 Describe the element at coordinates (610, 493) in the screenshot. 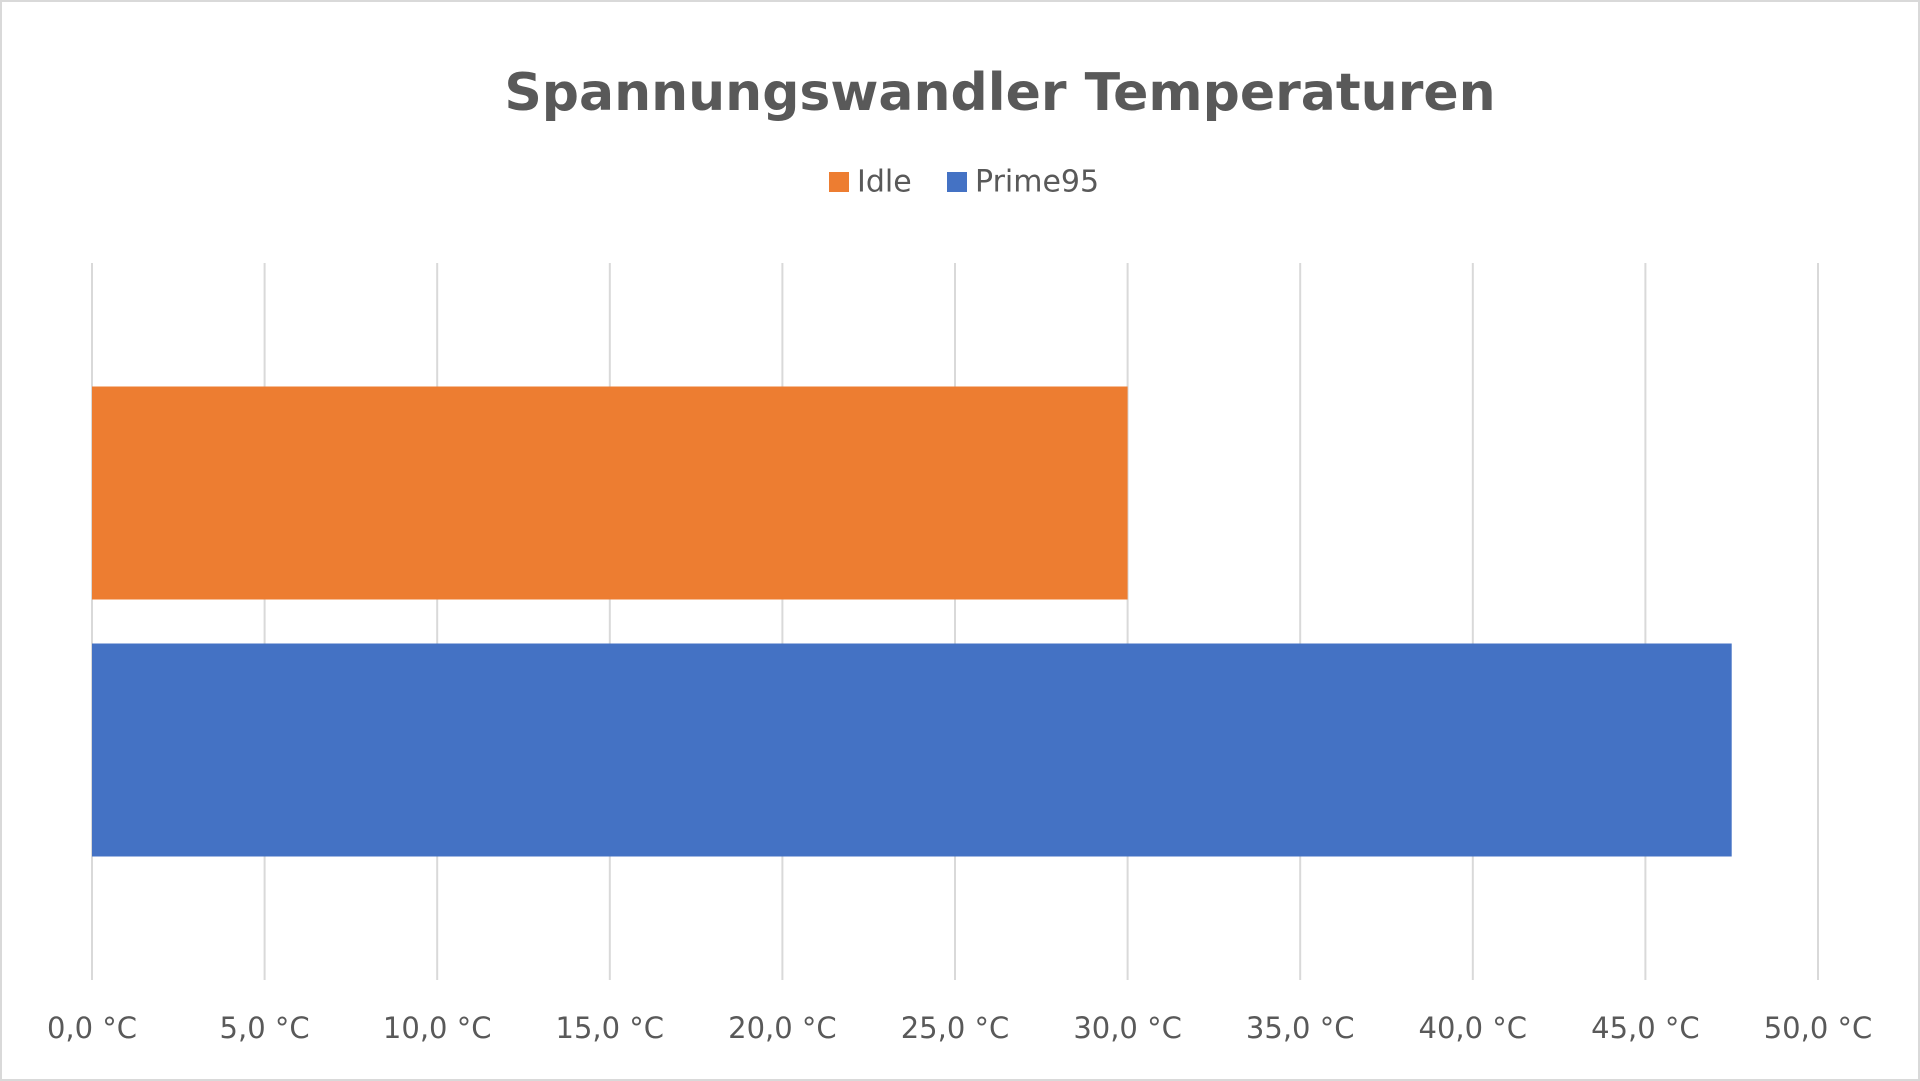

I see `bar` at that location.